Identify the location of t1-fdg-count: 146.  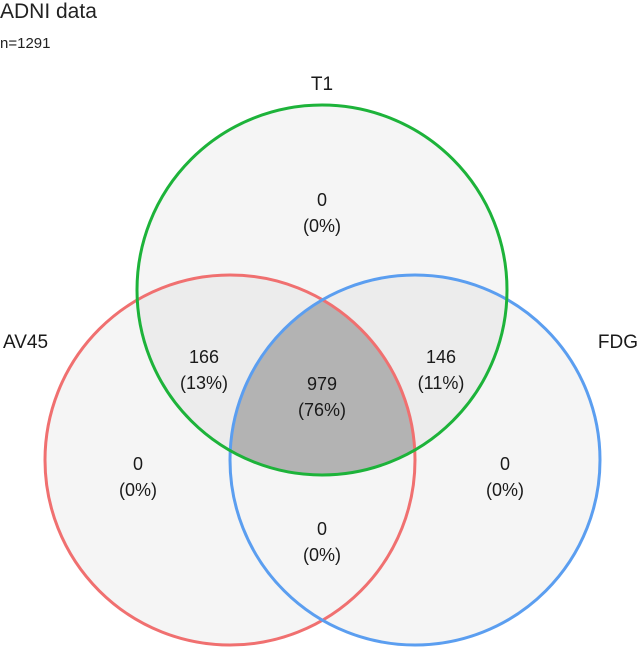
(441, 357).